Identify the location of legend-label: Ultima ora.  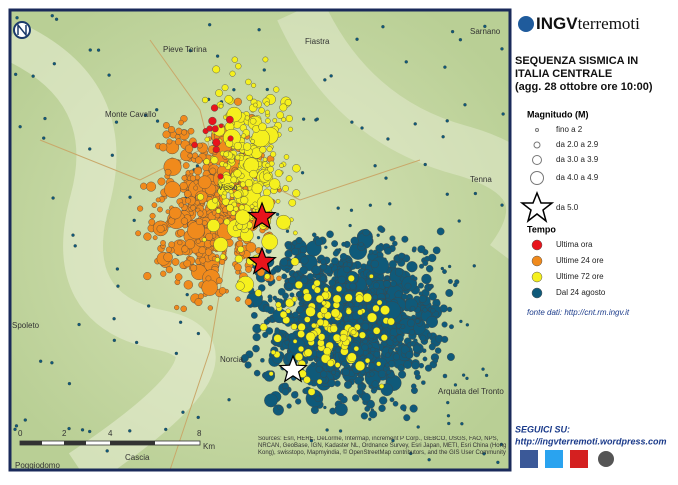
(574, 244).